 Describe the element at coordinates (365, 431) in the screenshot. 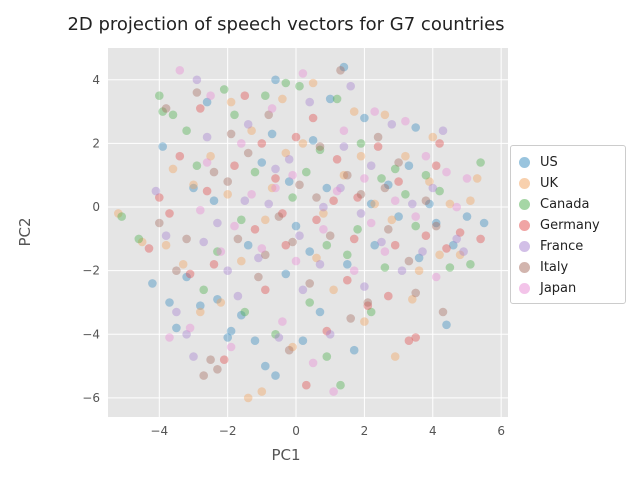

I see `x-tick-label: 2` at that location.